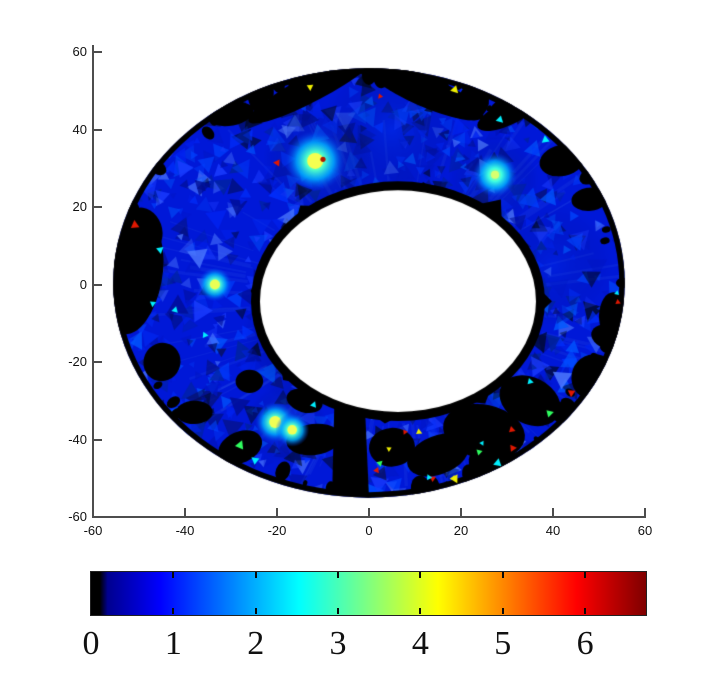 The width and height of the screenshot is (711, 692). I want to click on x-axis-tick-label: 60, so click(645, 530).